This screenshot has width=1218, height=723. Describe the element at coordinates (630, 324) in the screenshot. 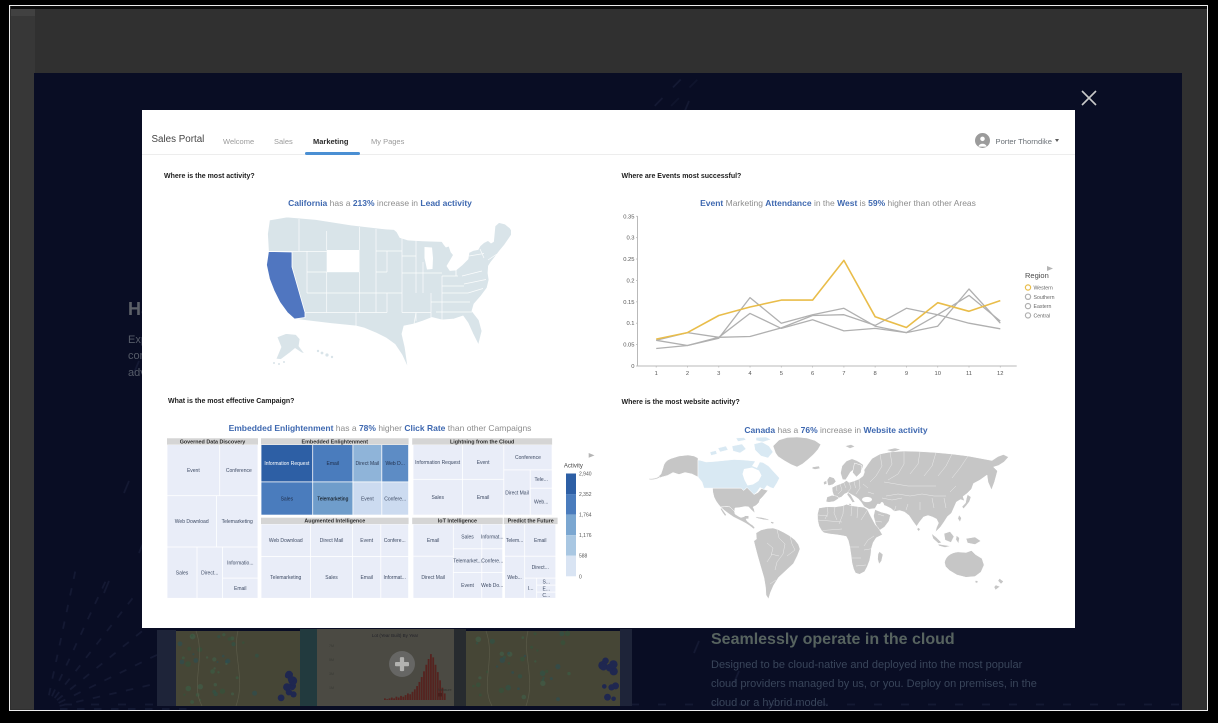

I see `svg-text: 0.1` at that location.